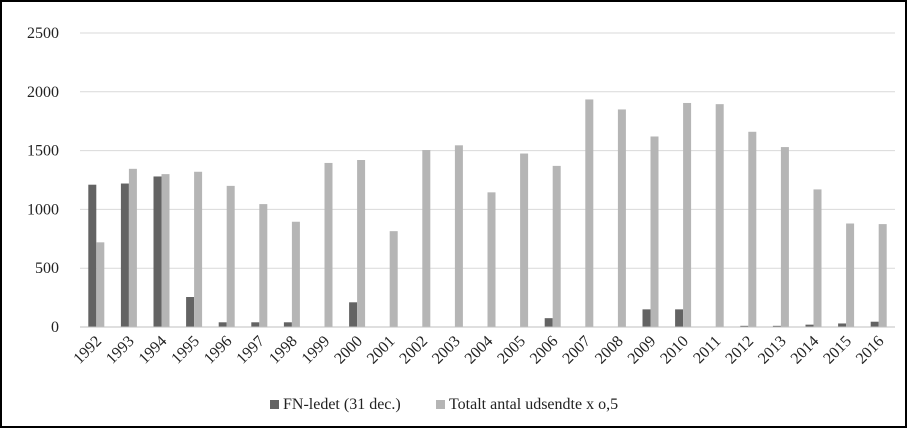  What do you see at coordinates (544, 350) in the screenshot?
I see `x-tick-label: 2006` at bounding box center [544, 350].